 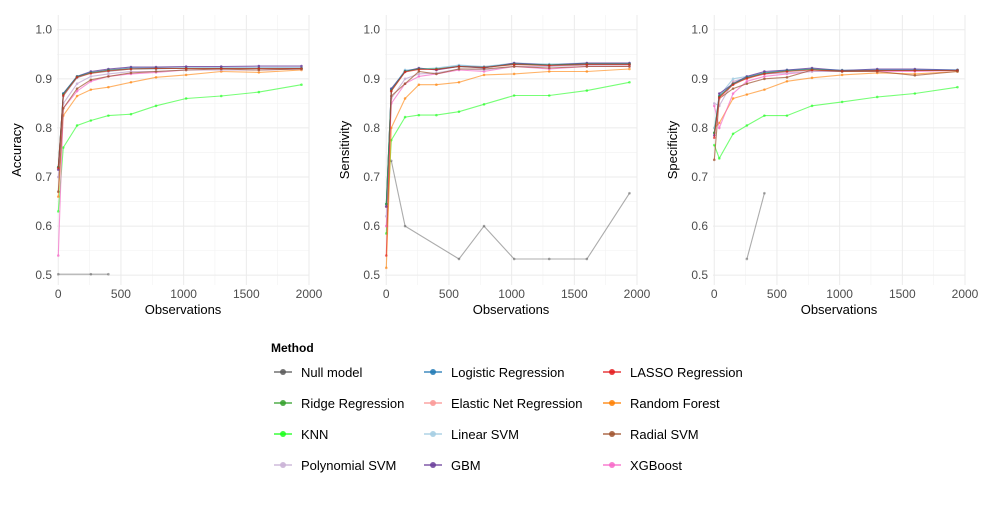 What do you see at coordinates (675, 403) in the screenshot?
I see `legend-label: Random Forest` at bounding box center [675, 403].